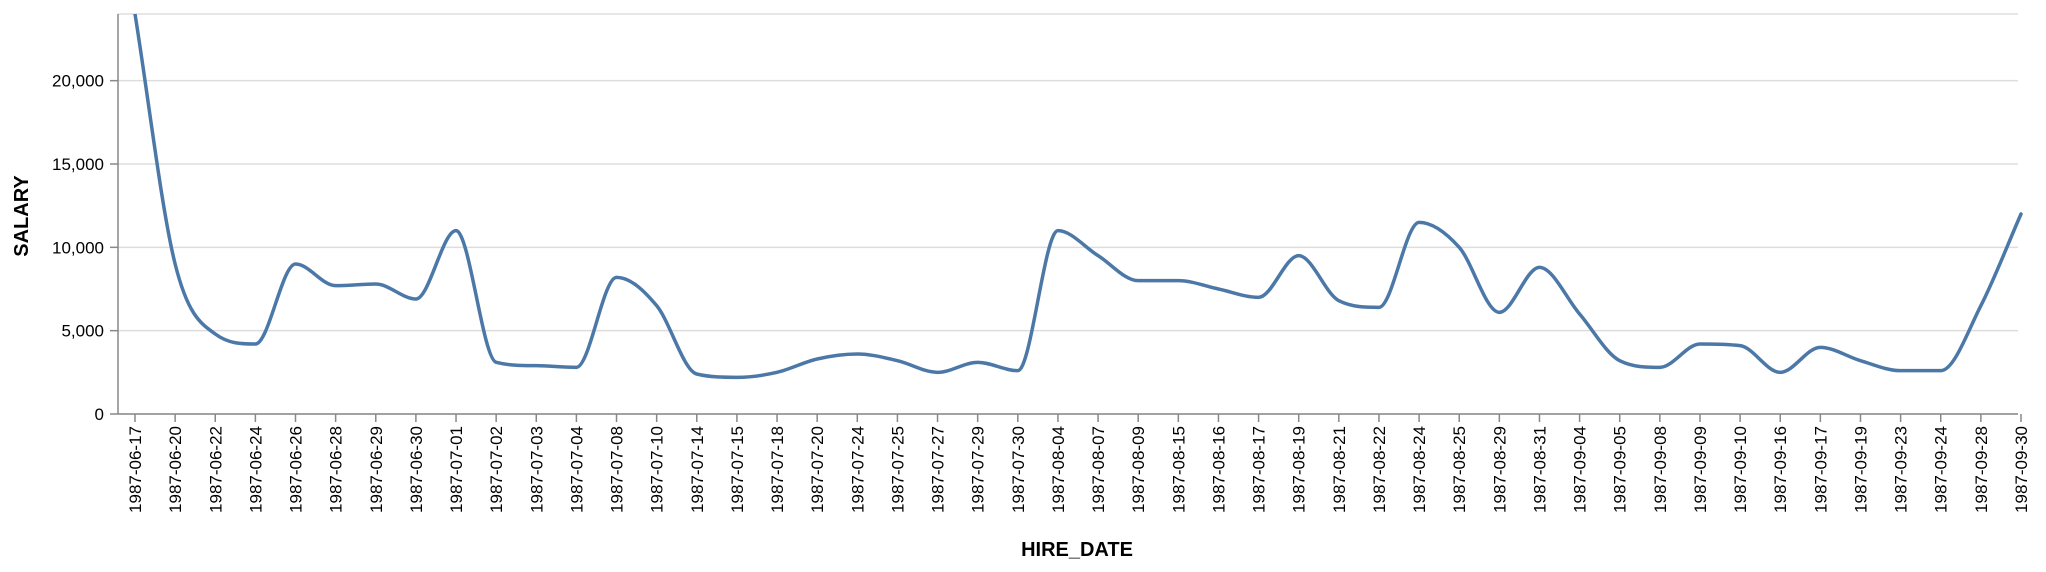 The height and width of the screenshot is (572, 2046). Describe the element at coordinates (576, 469) in the screenshot. I see `x-tick-label: 1987-07-04` at that location.